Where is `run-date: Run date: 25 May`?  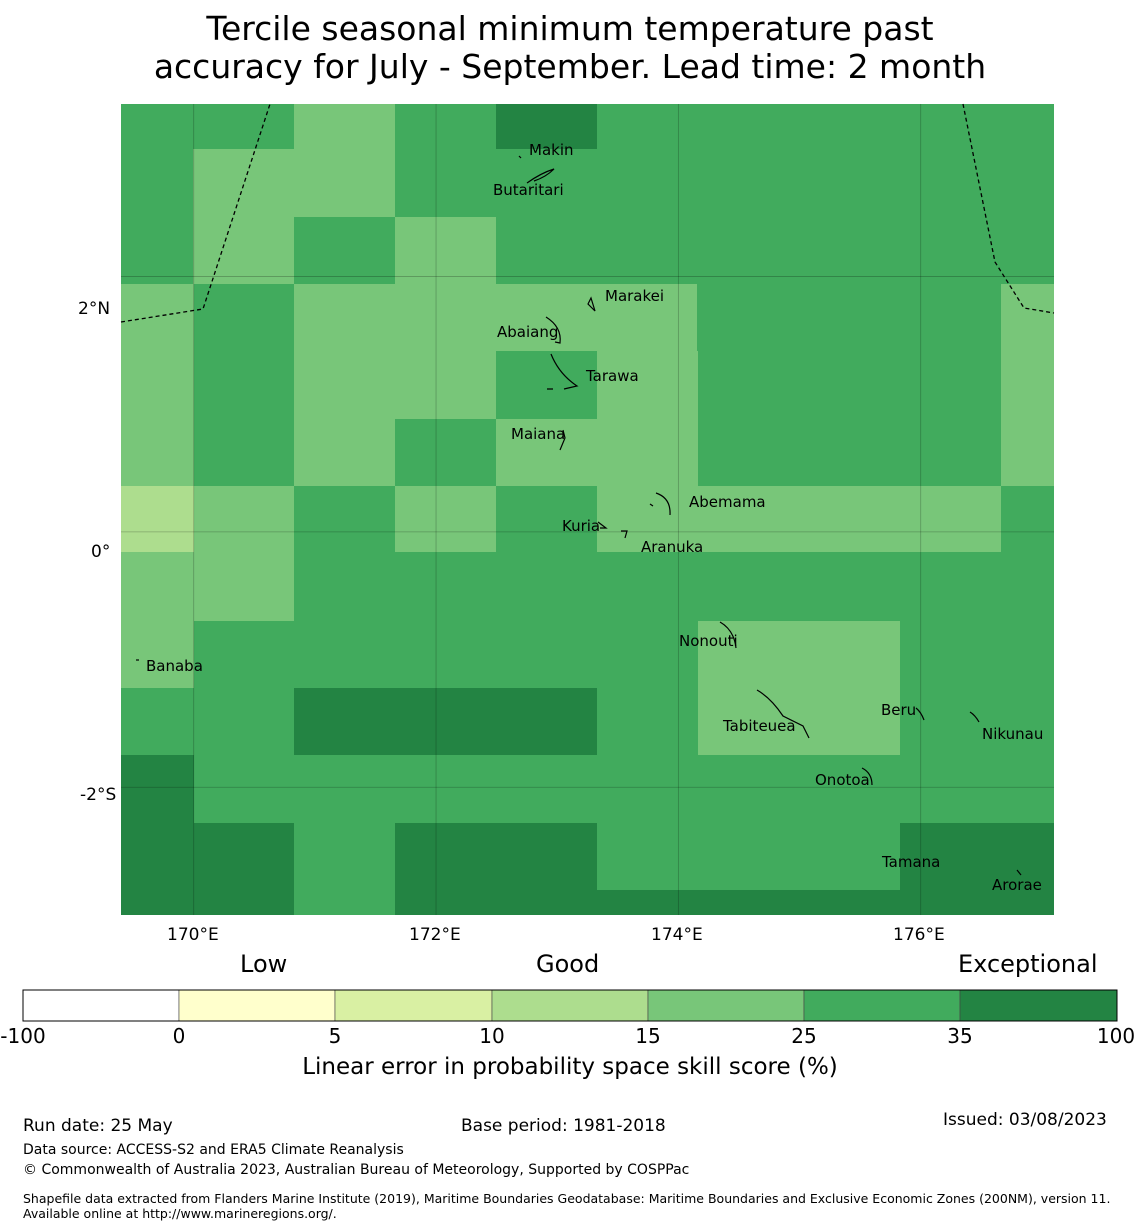
run-date: Run date: 25 May is located at coordinates (98, 1126).